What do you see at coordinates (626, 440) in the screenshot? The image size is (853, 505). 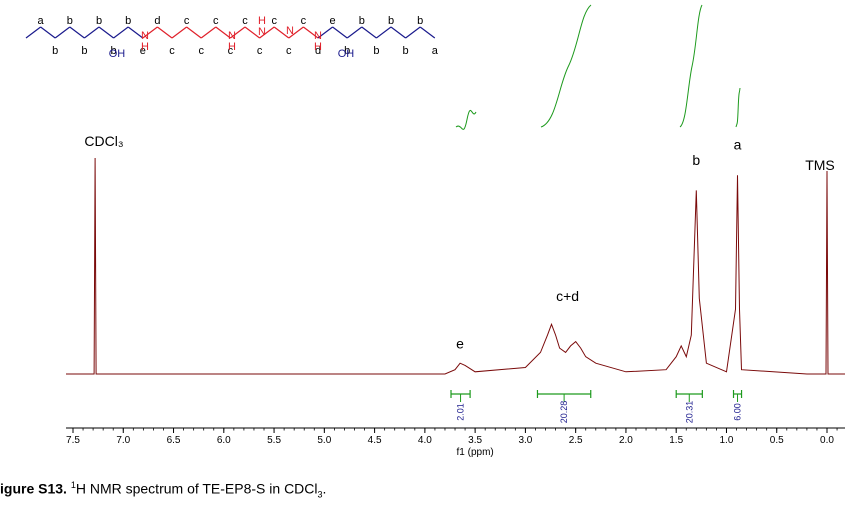 I see `tick-label: 2.0` at bounding box center [626, 440].